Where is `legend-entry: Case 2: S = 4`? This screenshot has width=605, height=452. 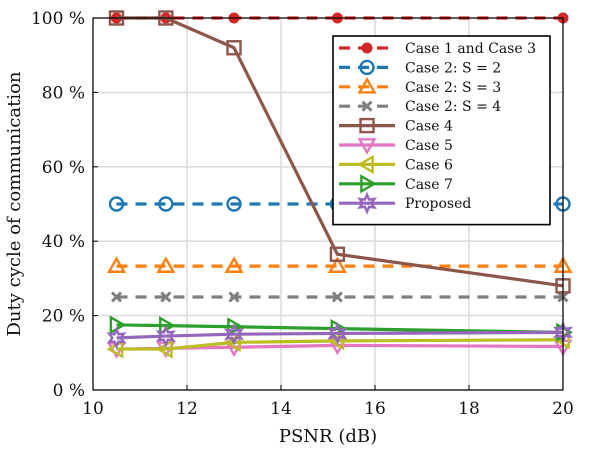
legend-entry: Case 2: S = 4 is located at coordinates (420, 107).